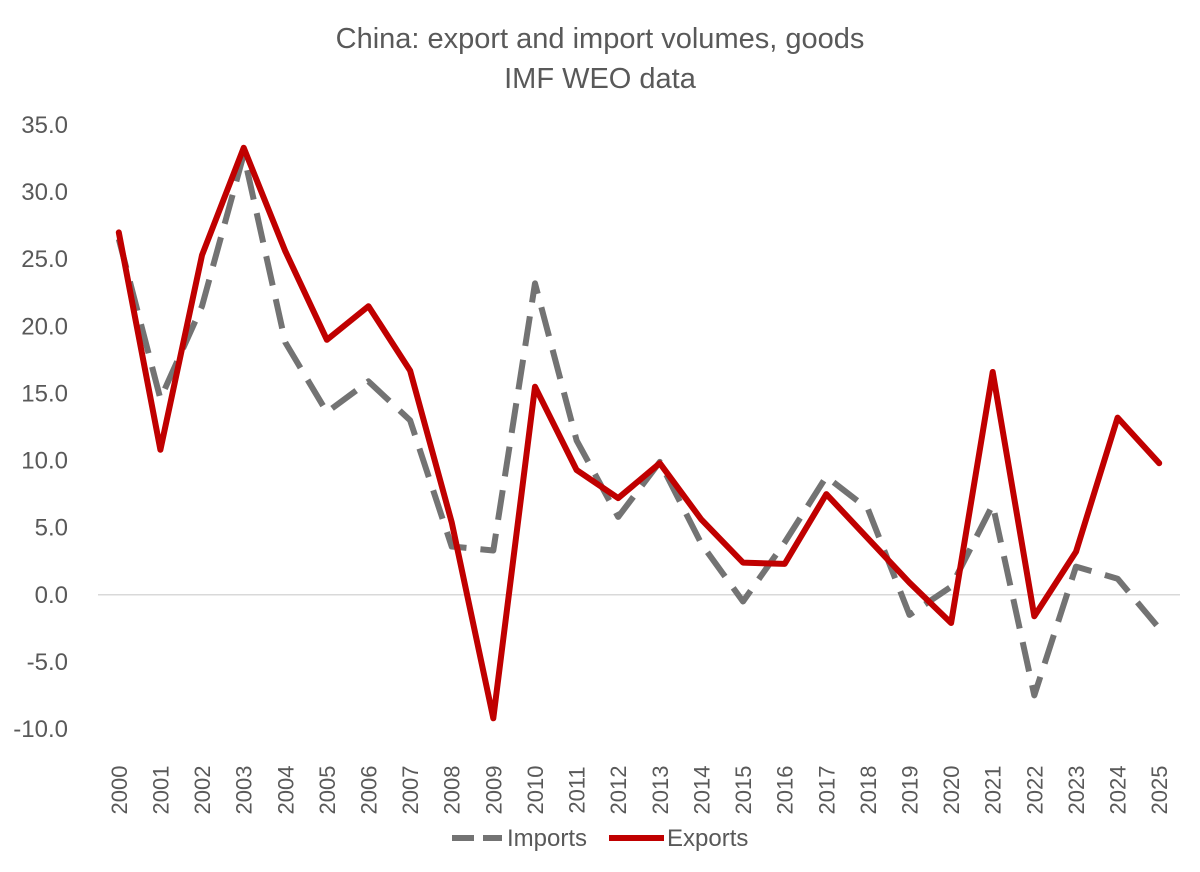  I want to click on x-tick-label: 2005, so click(327, 790).